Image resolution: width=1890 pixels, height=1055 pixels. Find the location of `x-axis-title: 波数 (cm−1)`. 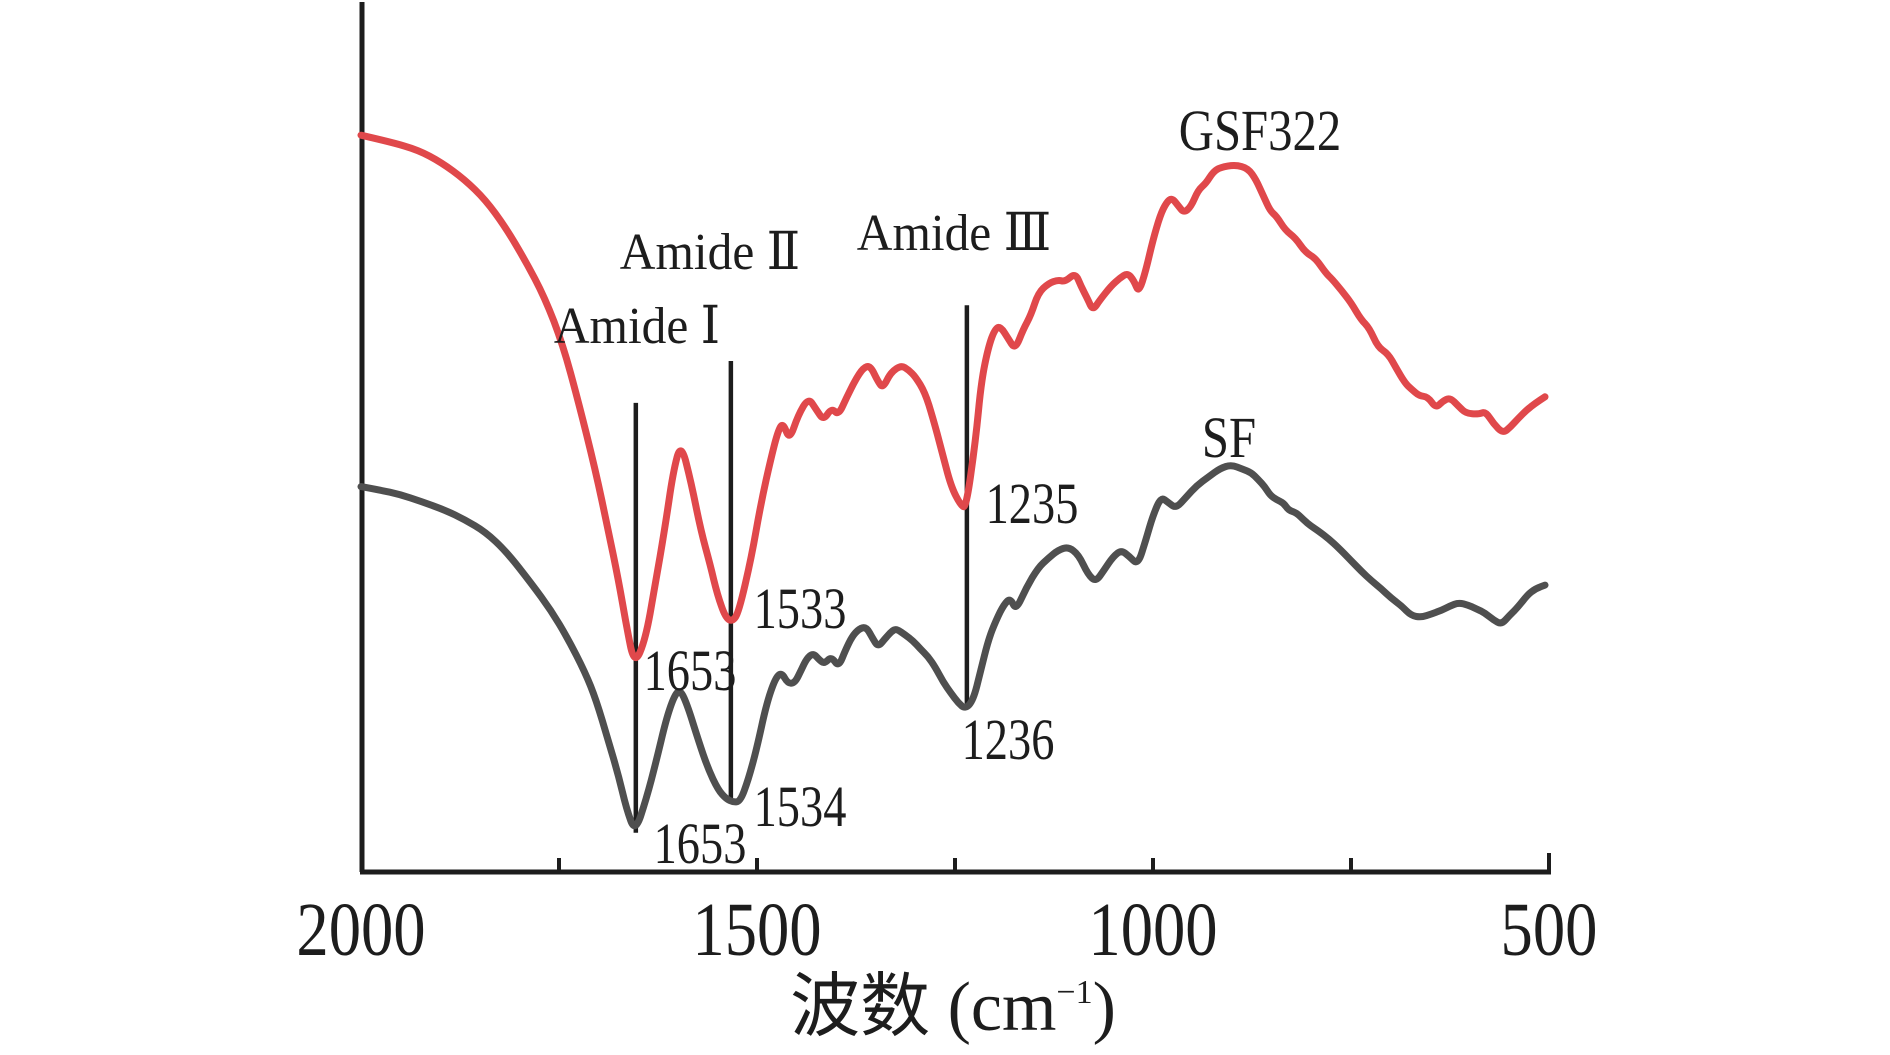

x-axis-title: 波数 (cm−1) is located at coordinates (953, 1008).